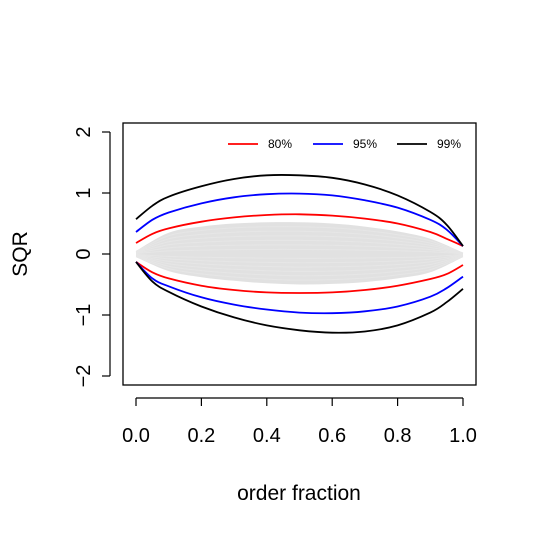 The width and height of the screenshot is (540, 540). Describe the element at coordinates (20, 254) in the screenshot. I see `y-axis-title: SQR` at that location.